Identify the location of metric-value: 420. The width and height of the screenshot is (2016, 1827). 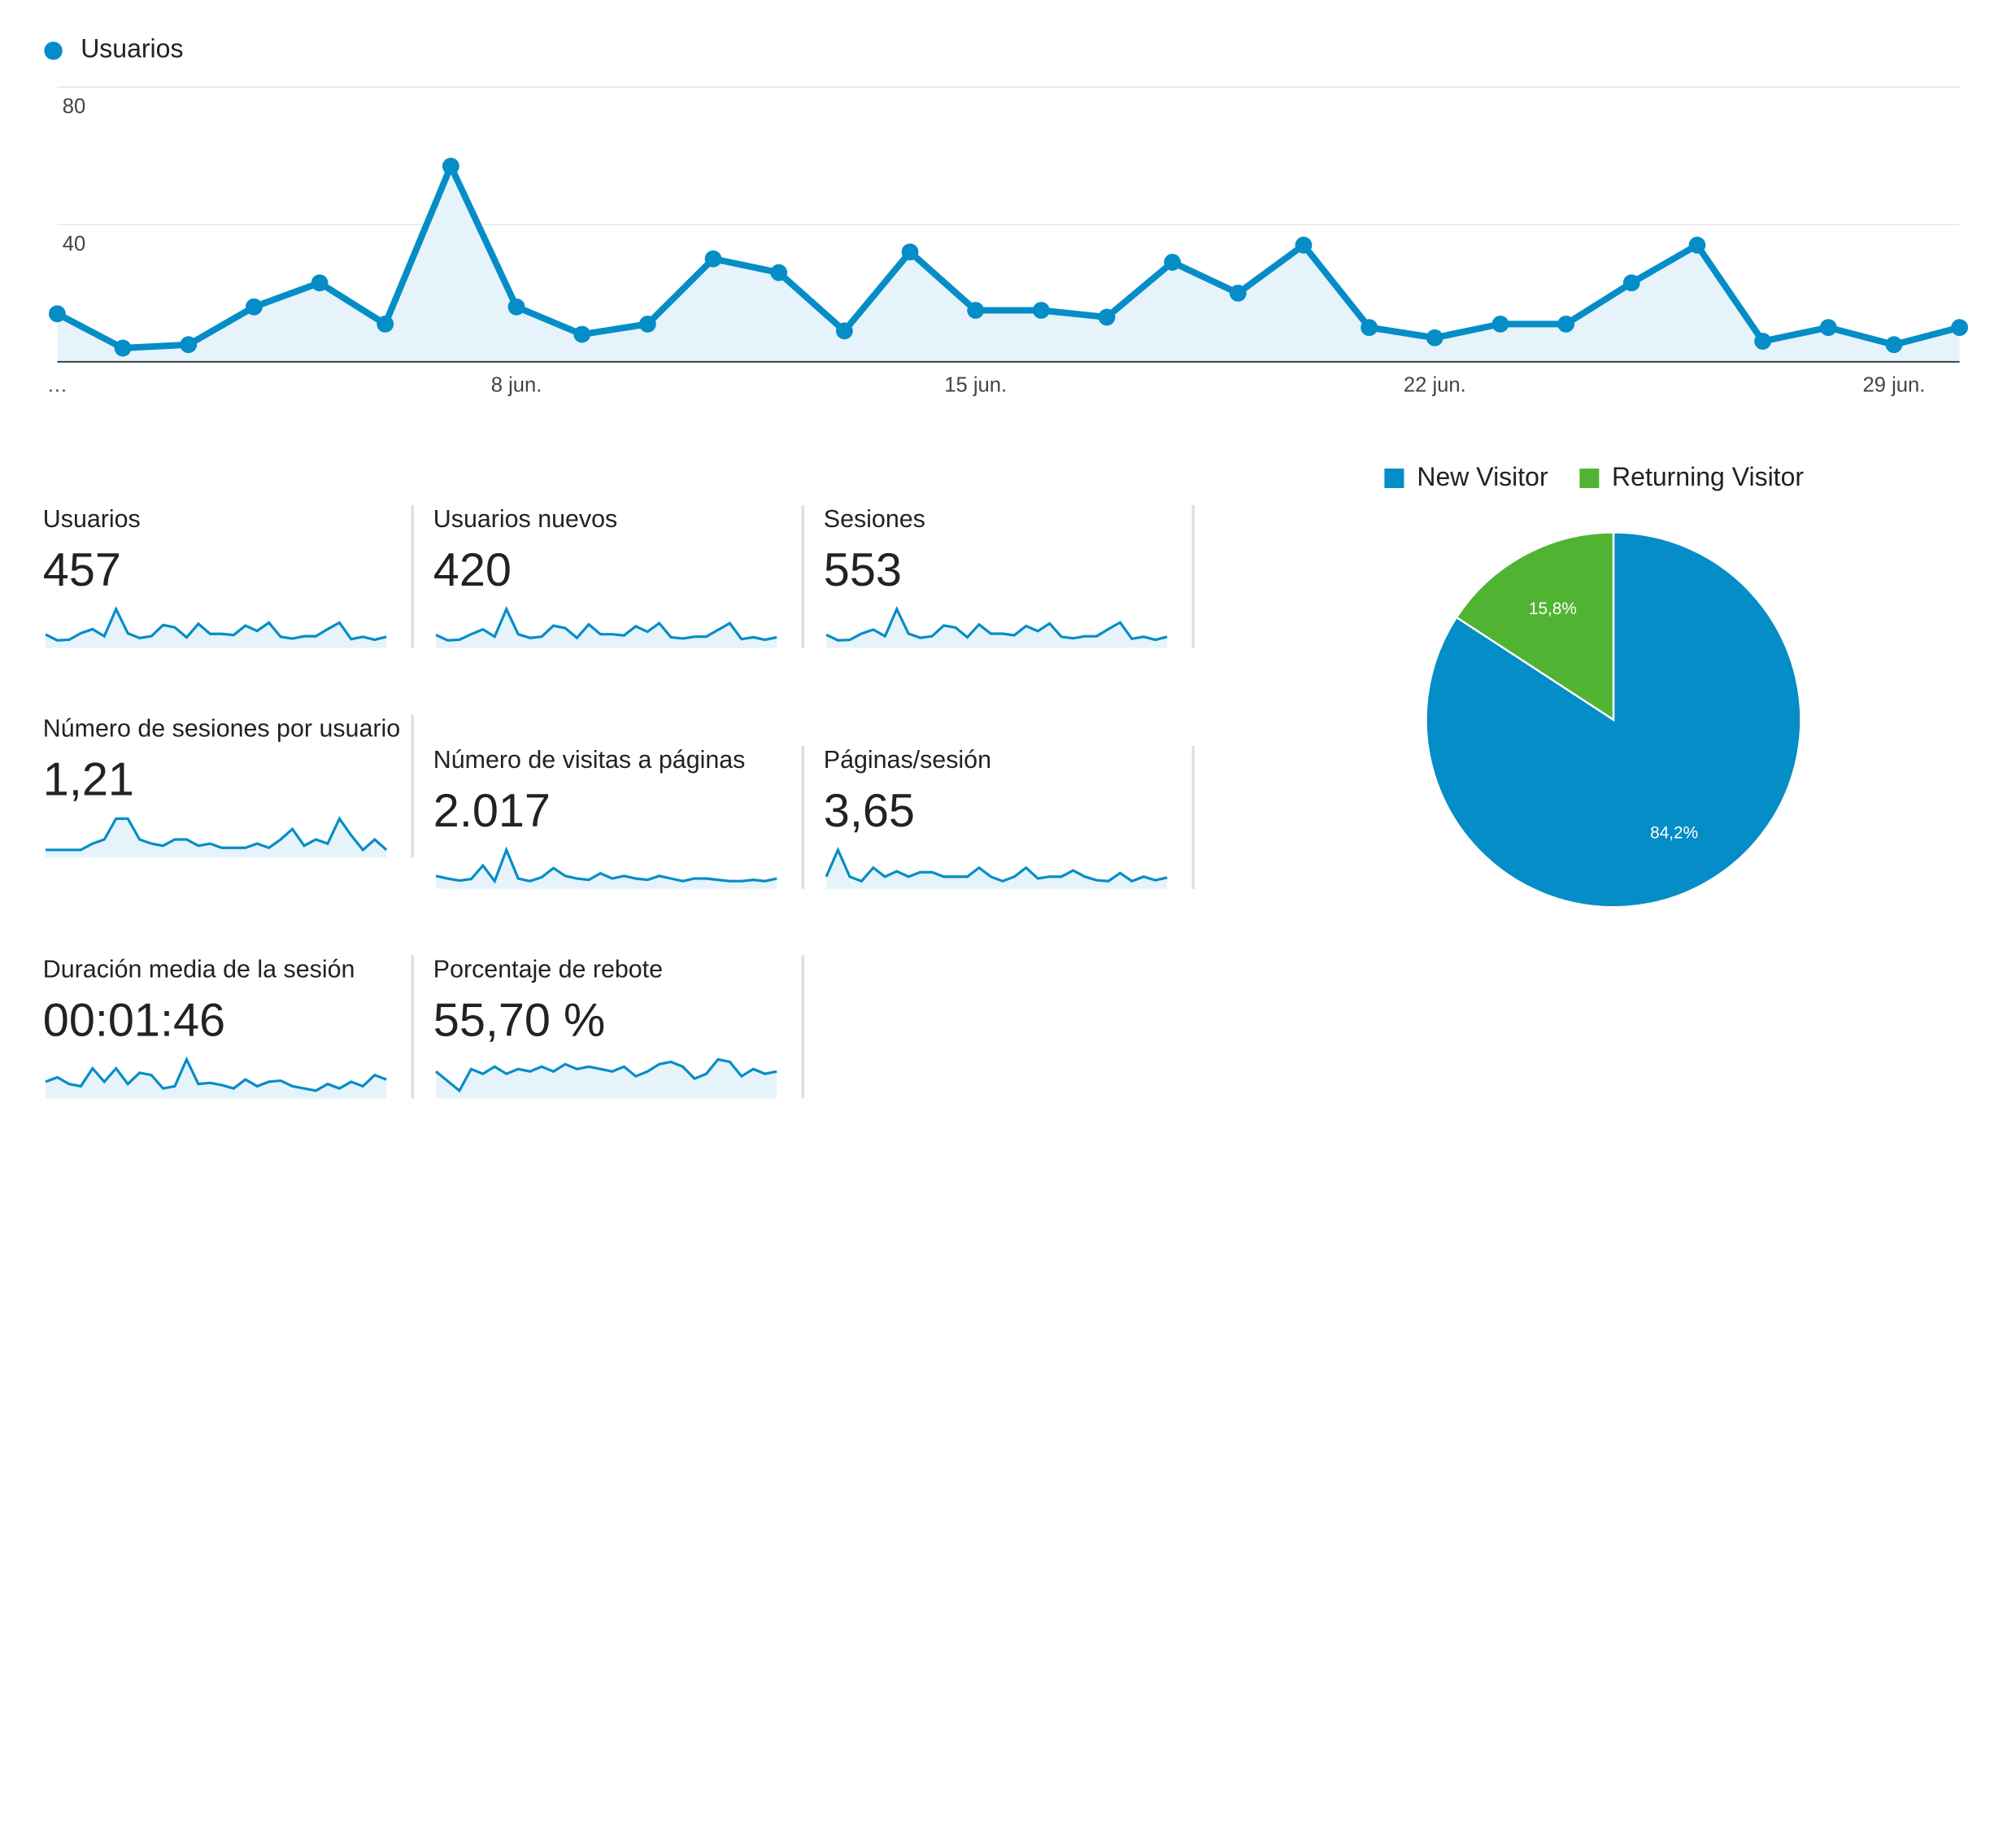
(472, 569).